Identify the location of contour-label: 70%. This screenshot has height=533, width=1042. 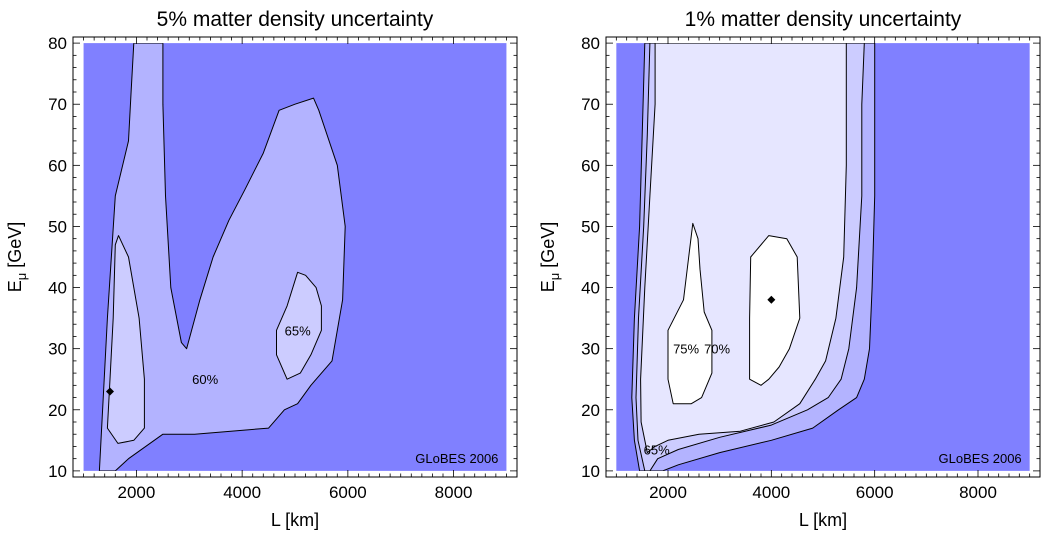
(717, 349).